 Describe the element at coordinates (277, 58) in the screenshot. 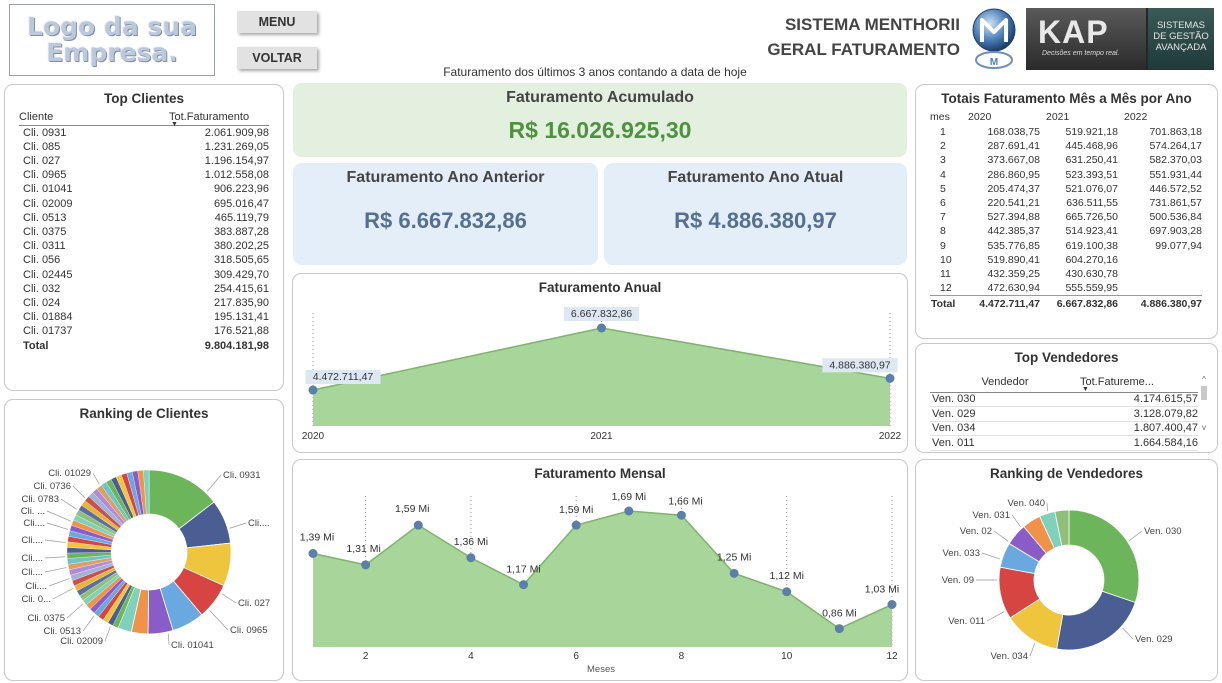

I see `voltar-button: VOLTAR` at that location.